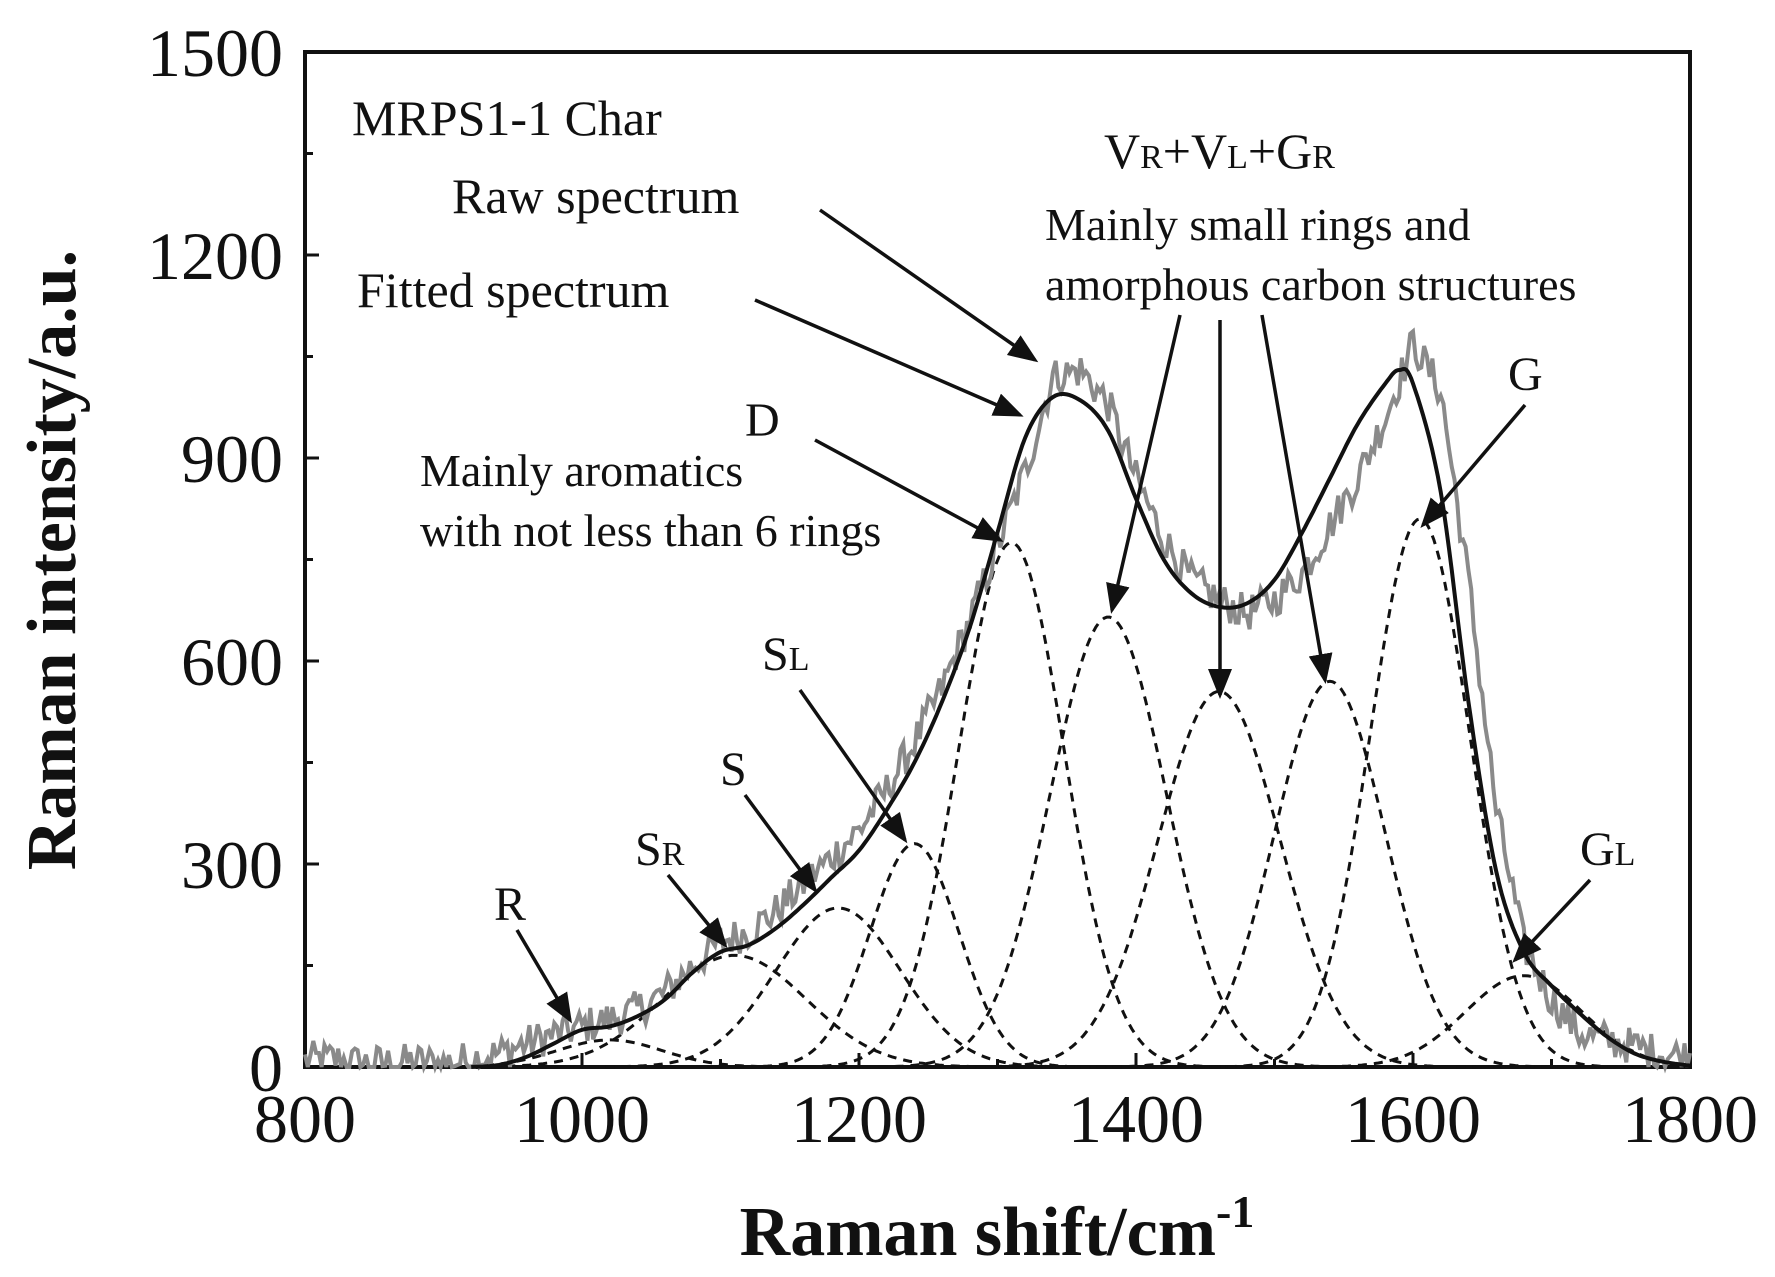 This screenshot has height=1277, width=1775. Describe the element at coordinates (650, 530) in the screenshot. I see `d-band-desc-2: with not less than 6 rings` at that location.